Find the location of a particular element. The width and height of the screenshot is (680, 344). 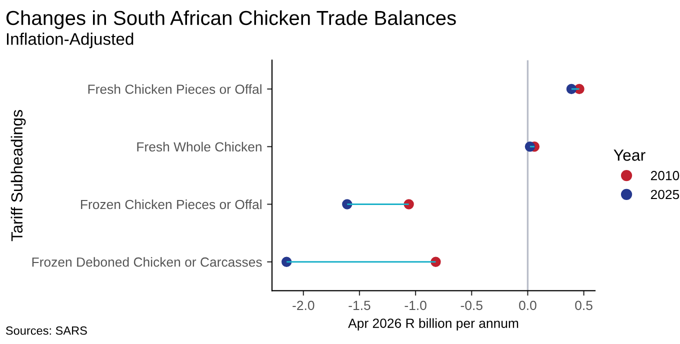

point is located at coordinates (571, 89).